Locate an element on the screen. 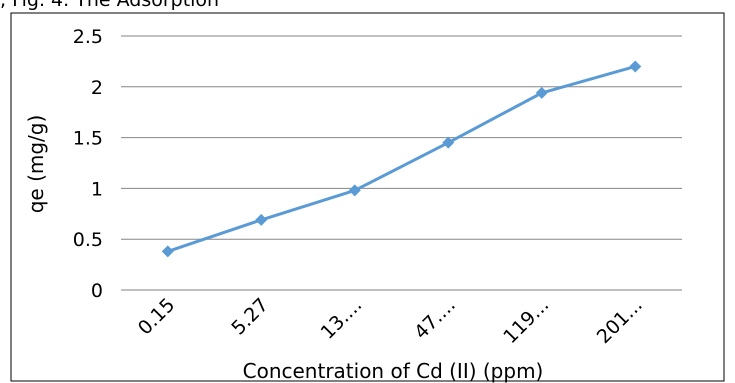 This screenshot has width=735, height=383. x-axis-title: Concentration of Cd (II) (ppm) is located at coordinates (393, 371).